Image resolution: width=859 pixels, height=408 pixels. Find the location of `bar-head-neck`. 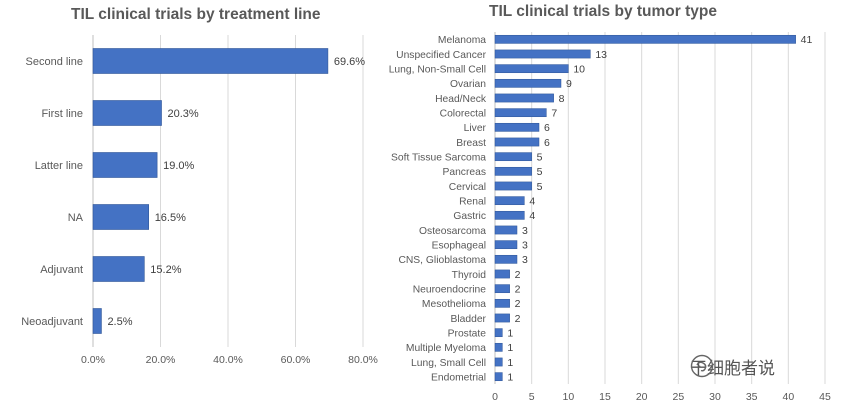

bar-head-neck is located at coordinates (524, 98).